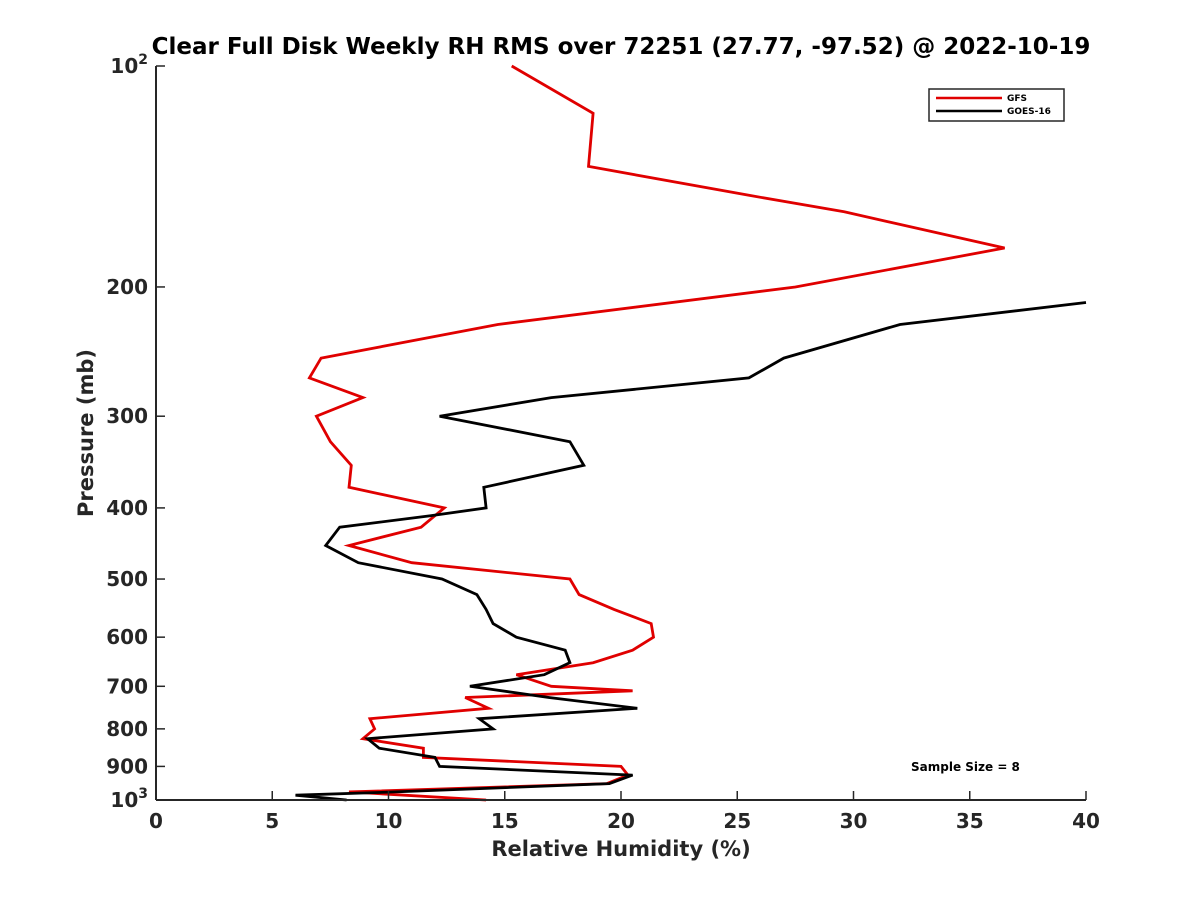 The image size is (1200, 900). I want to click on x-tick-label: 30, so click(854, 821).